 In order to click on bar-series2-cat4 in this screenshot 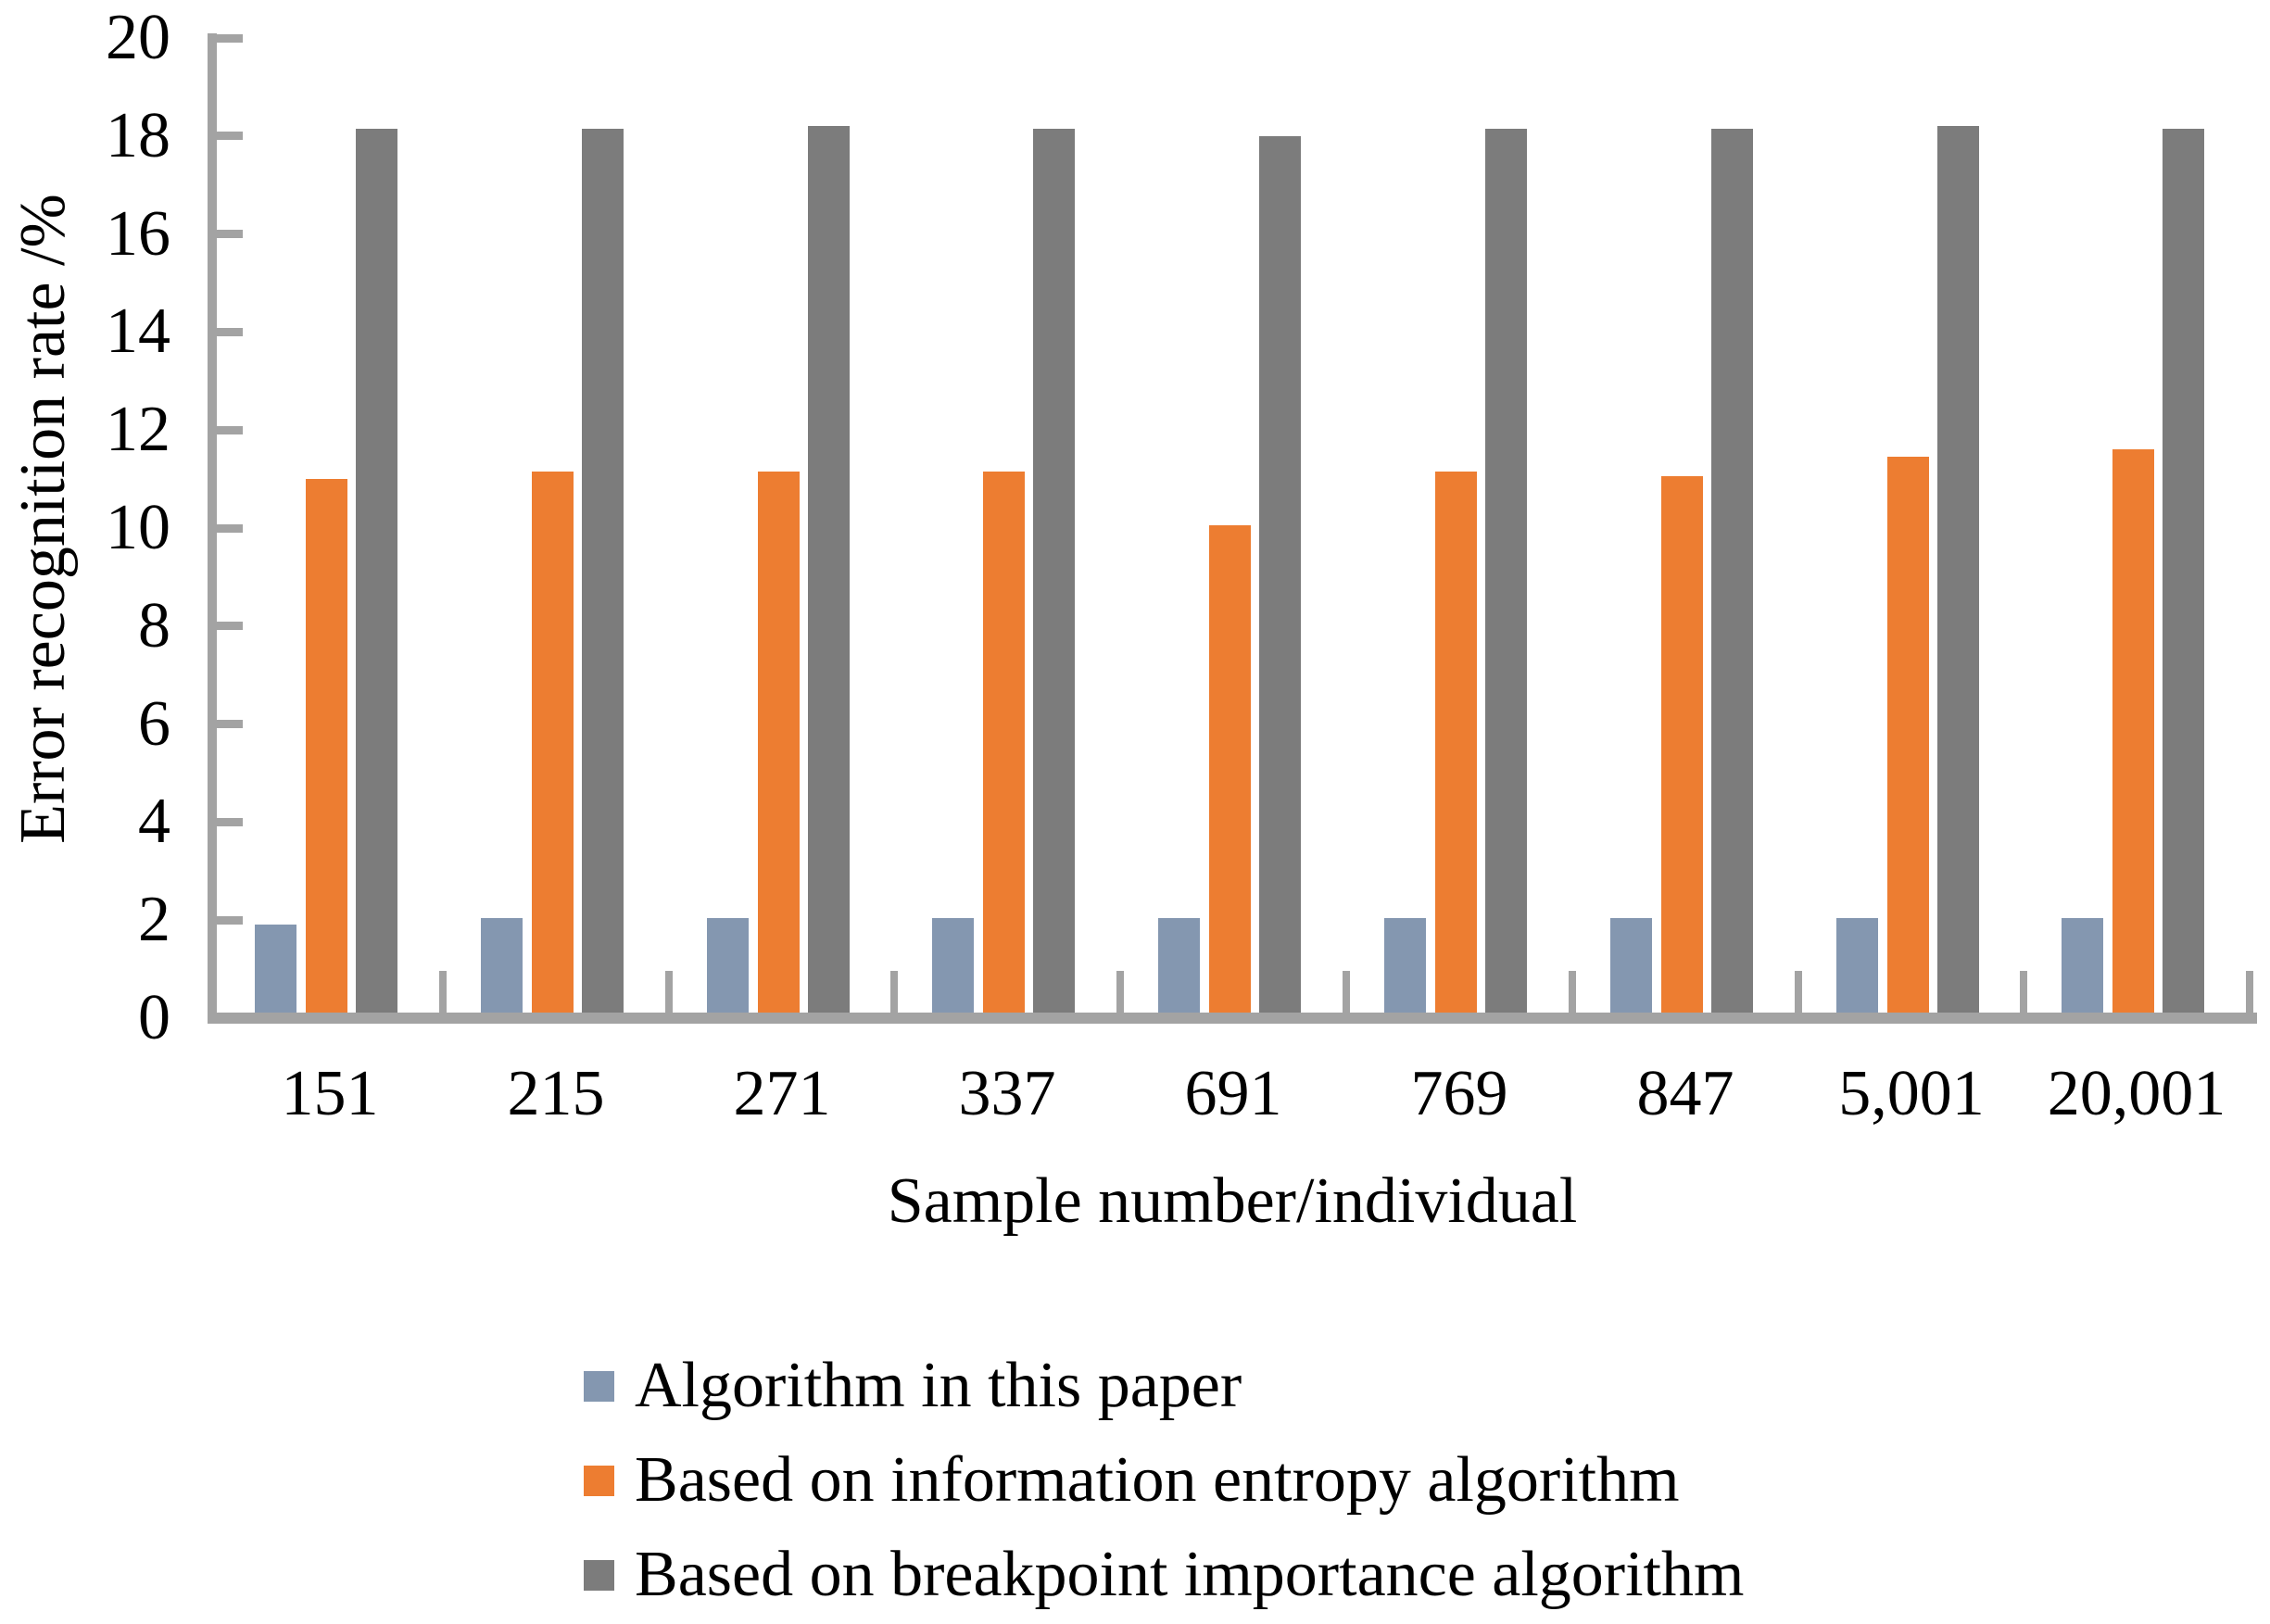, I will do `click(1004, 742)`.